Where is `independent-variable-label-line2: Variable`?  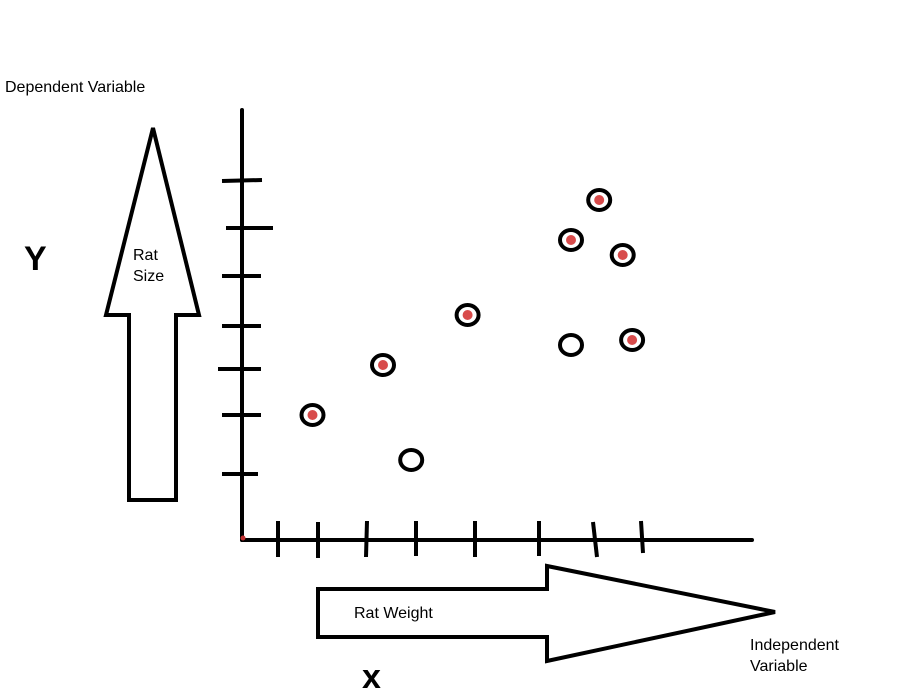 independent-variable-label-line2: Variable is located at coordinates (779, 666).